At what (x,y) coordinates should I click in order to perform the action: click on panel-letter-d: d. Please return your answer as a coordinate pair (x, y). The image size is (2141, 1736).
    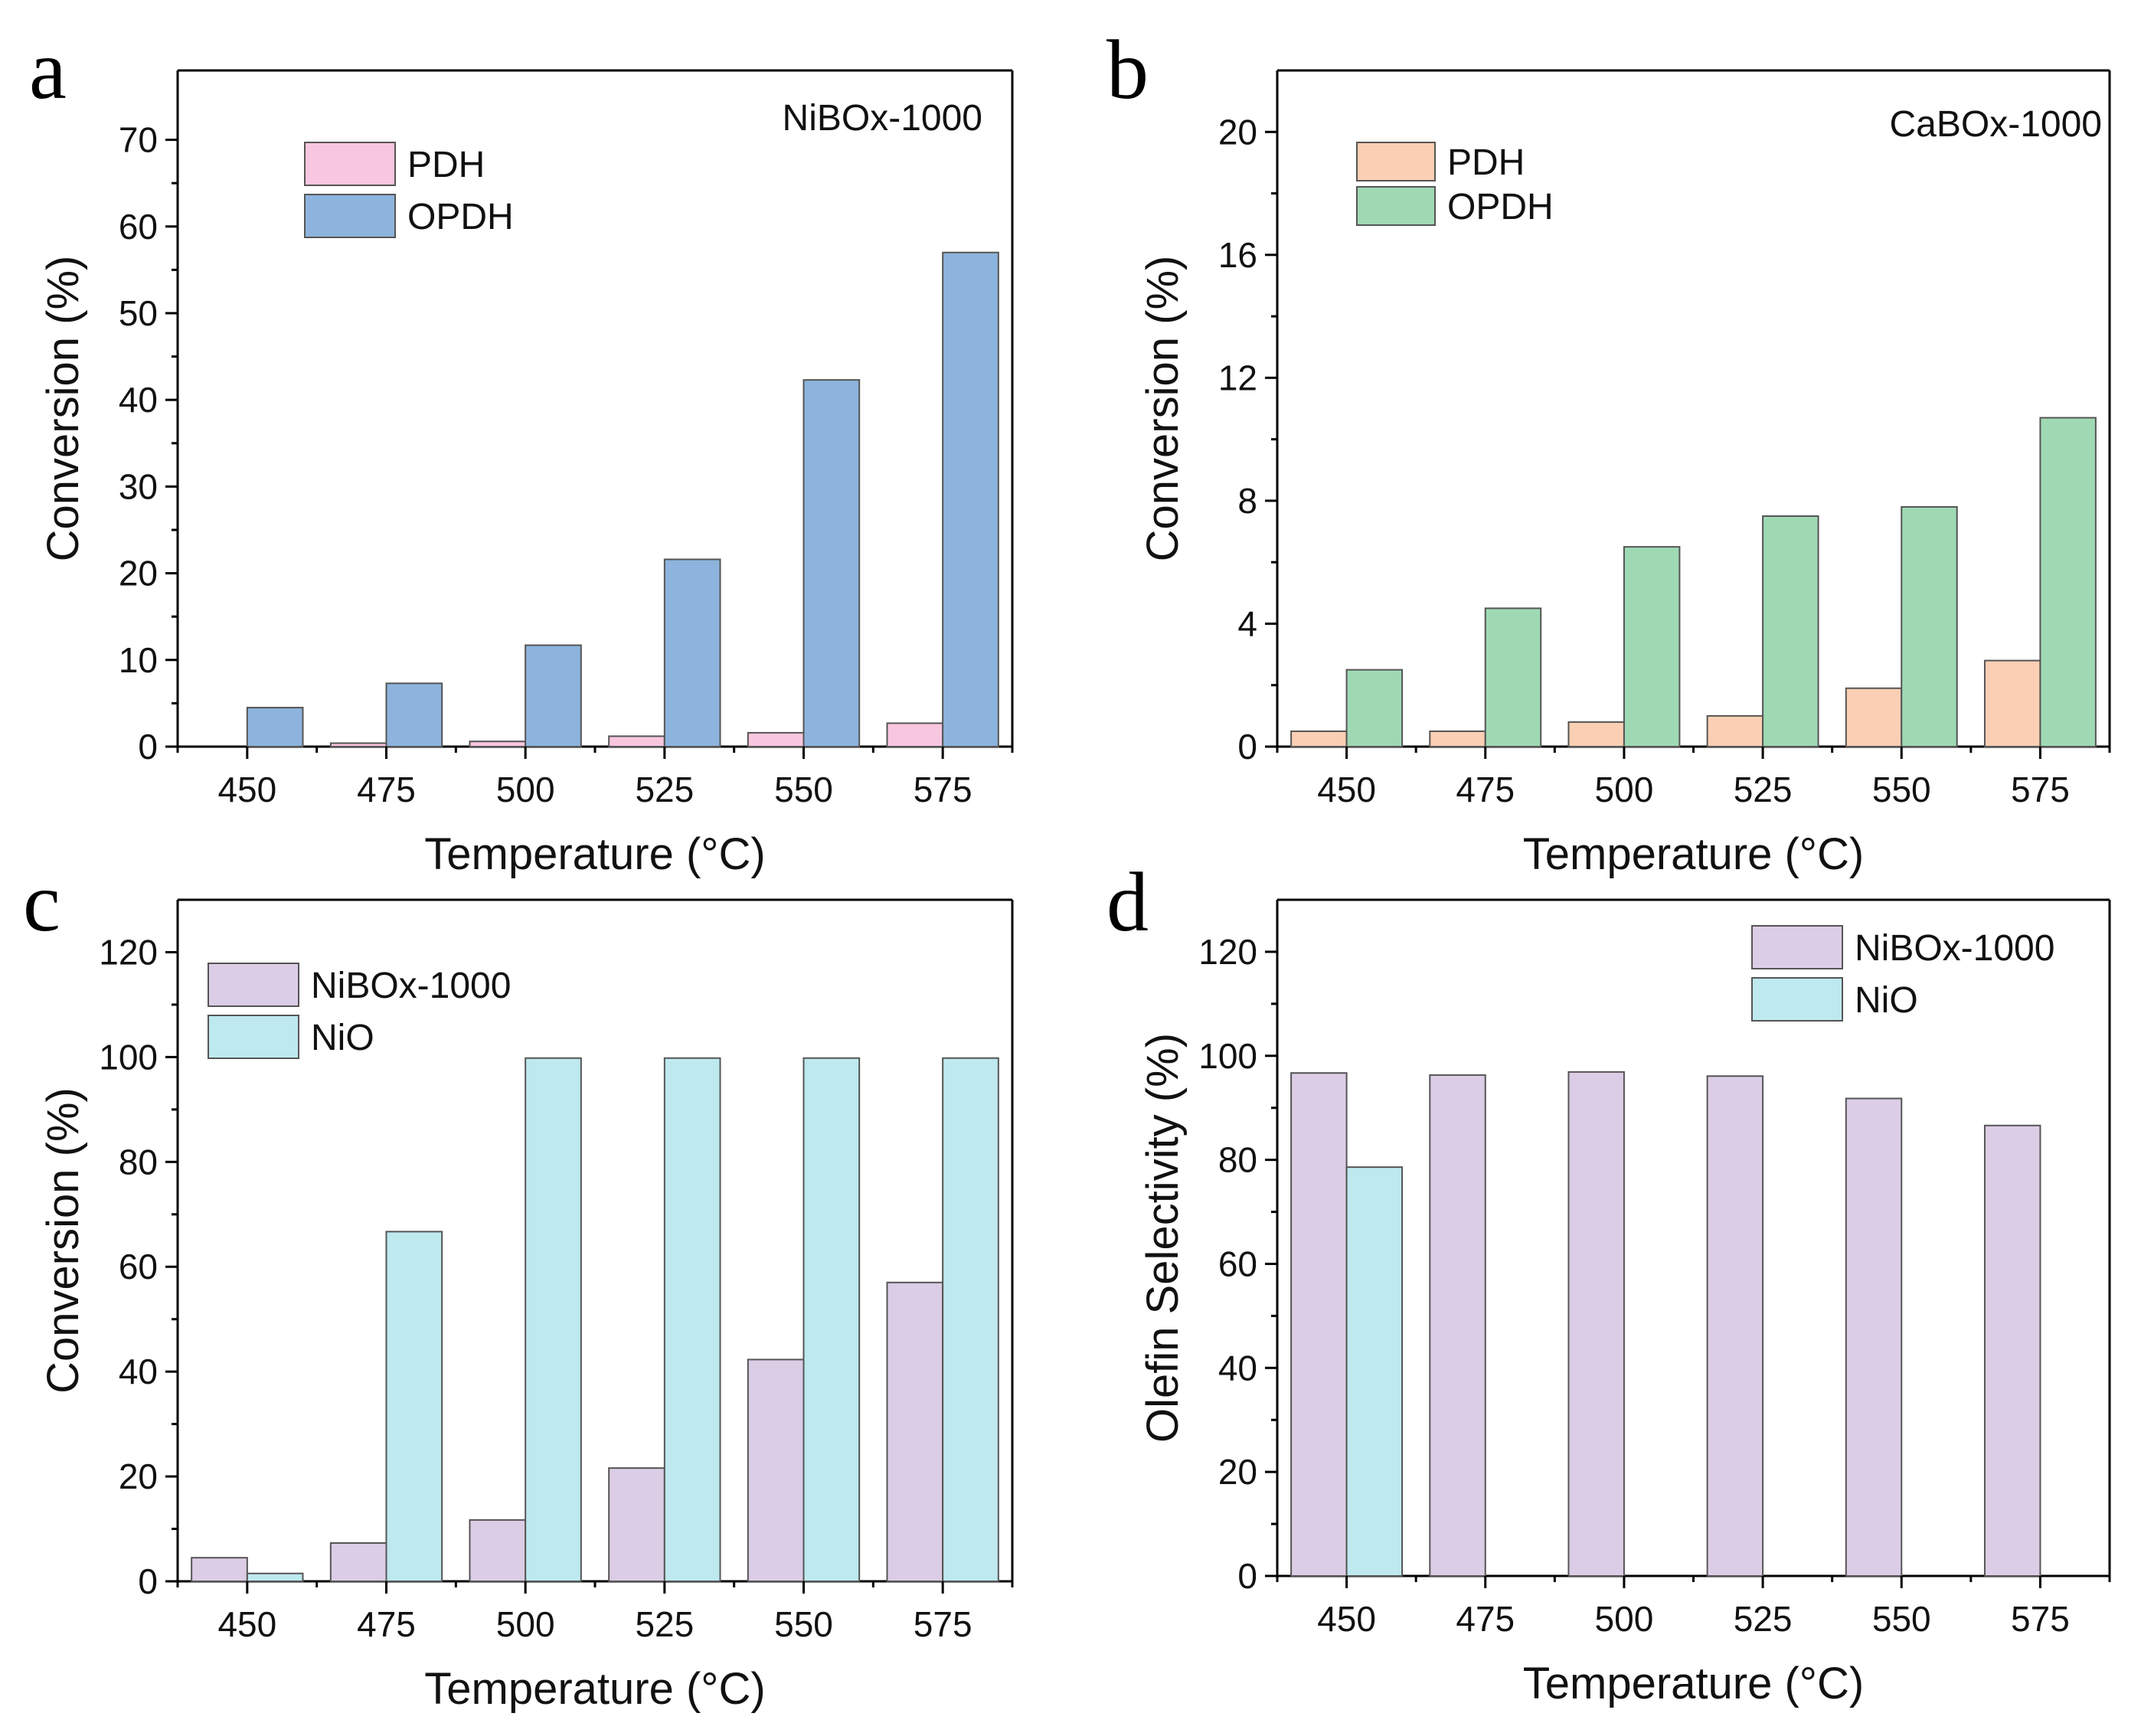
    Looking at the image, I should click on (1127, 902).